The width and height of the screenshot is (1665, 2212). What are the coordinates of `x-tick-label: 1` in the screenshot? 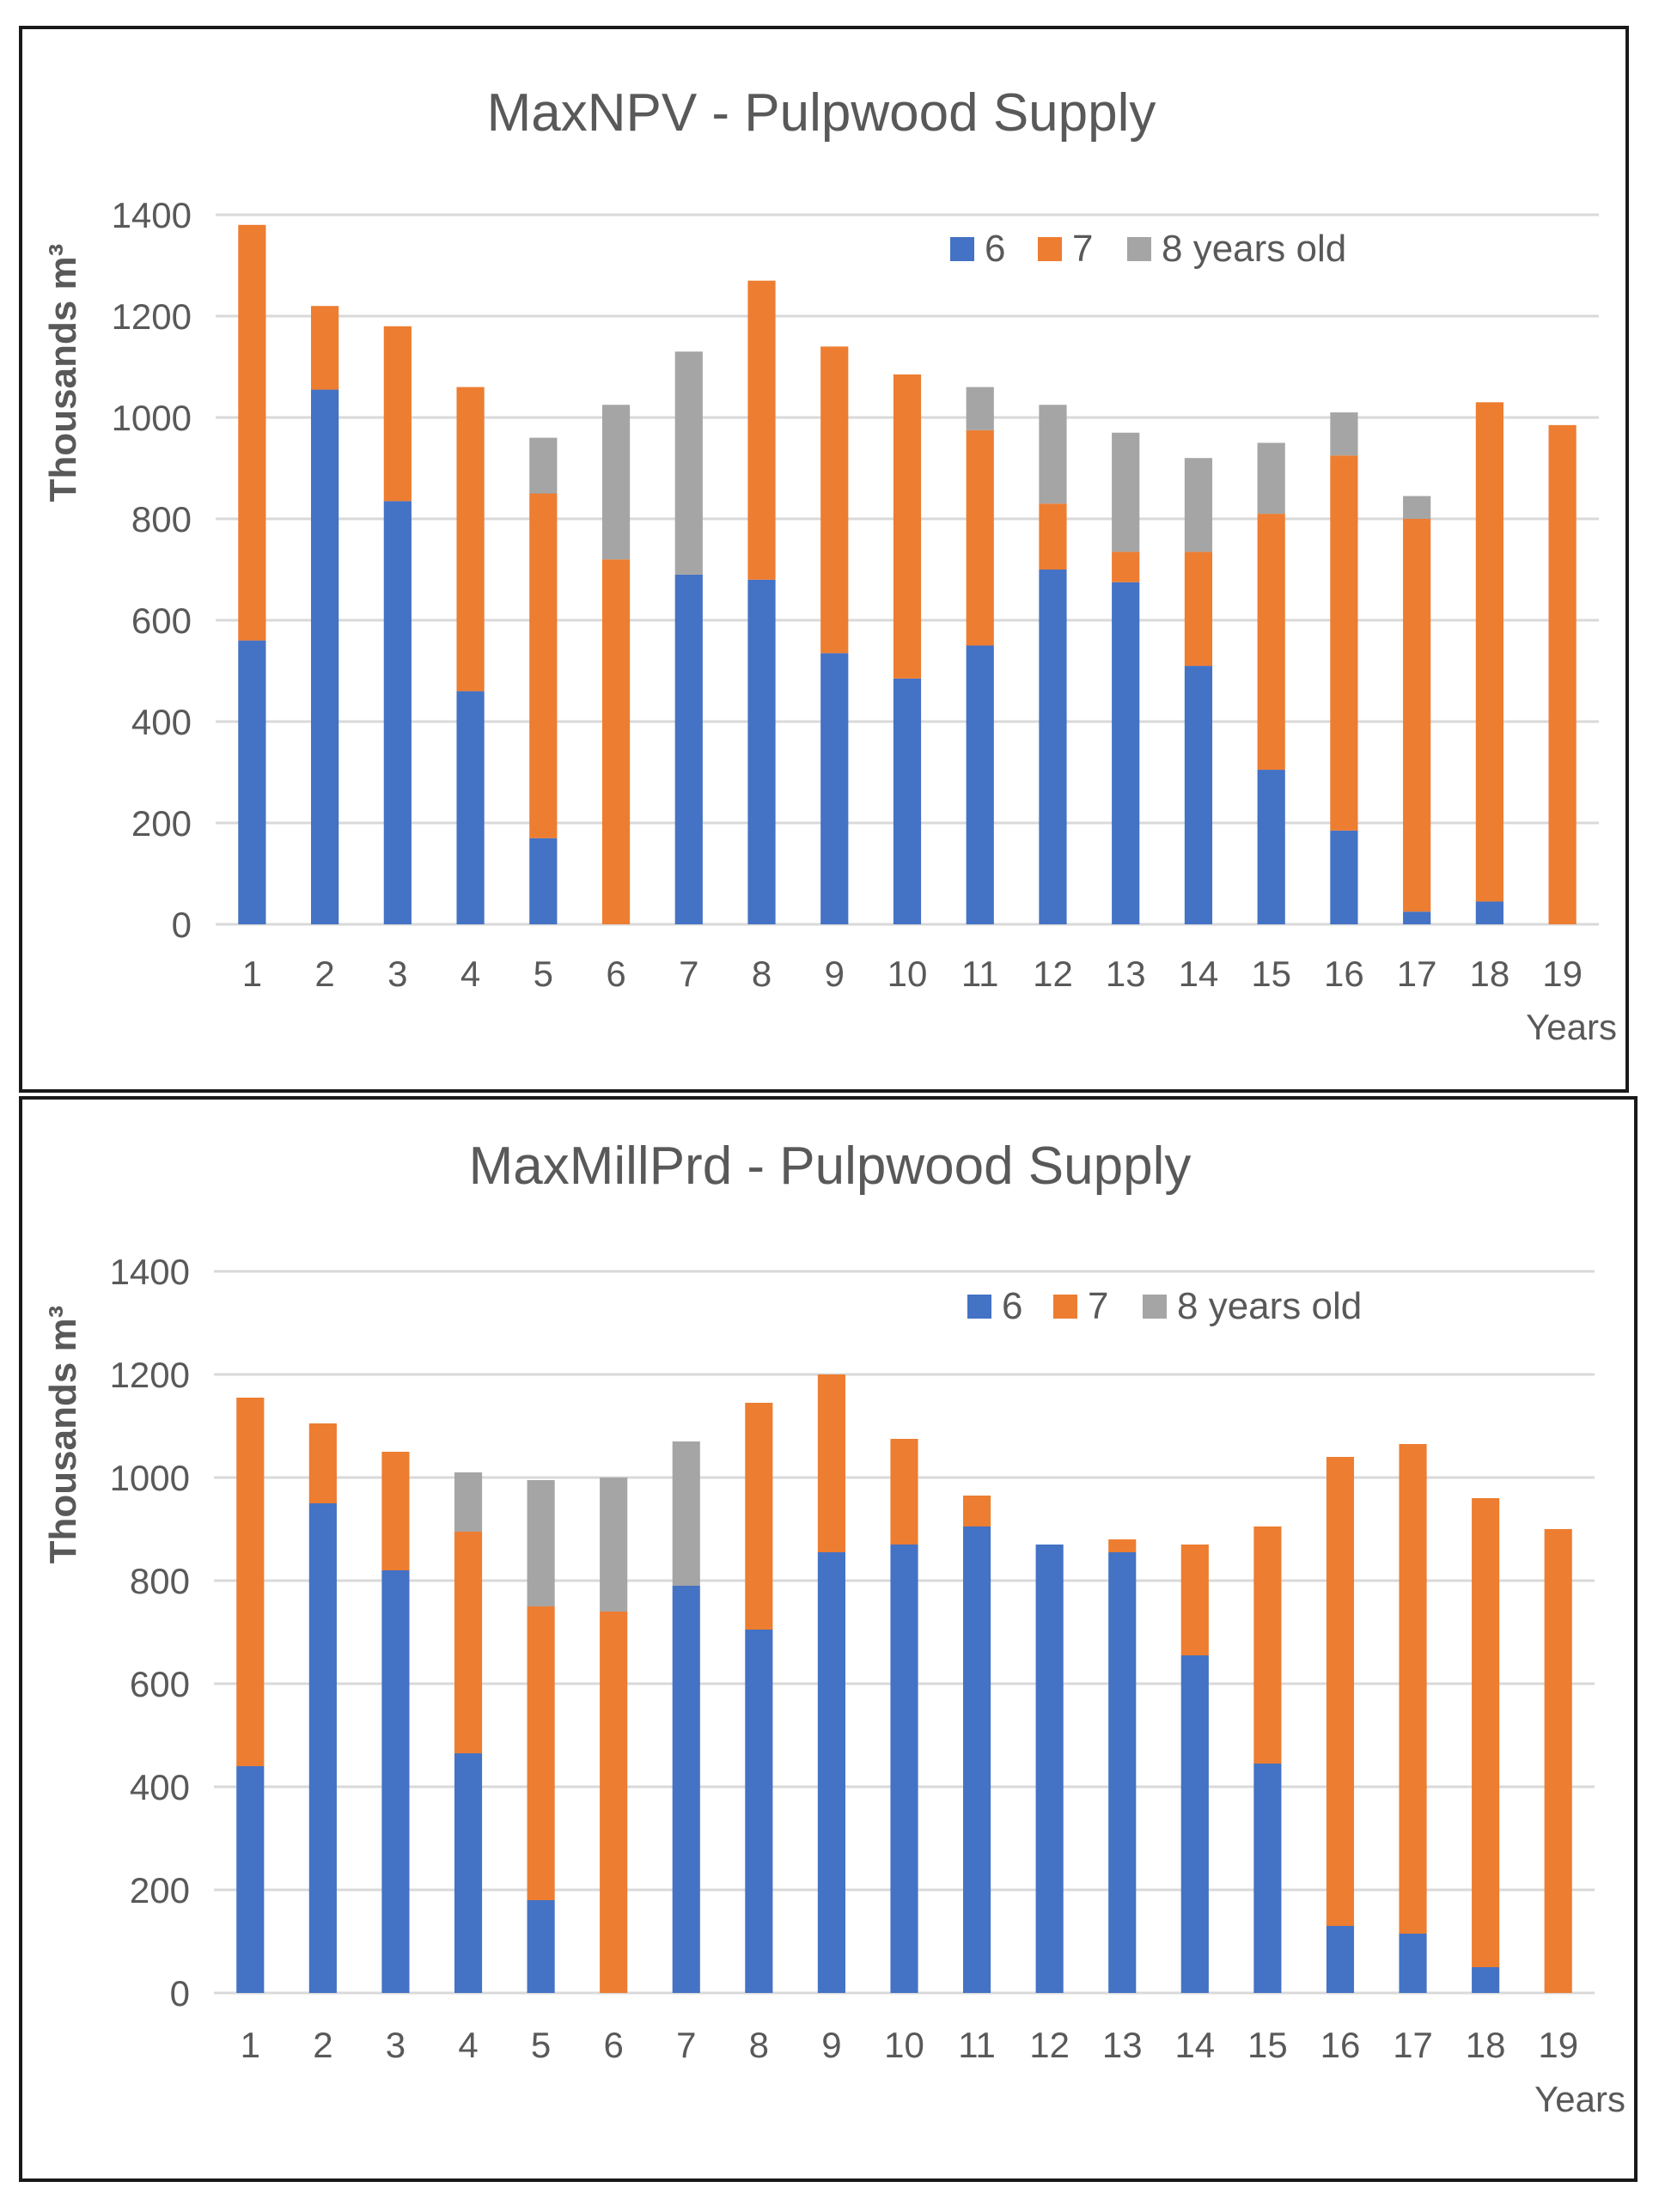 It's located at (251, 2045).